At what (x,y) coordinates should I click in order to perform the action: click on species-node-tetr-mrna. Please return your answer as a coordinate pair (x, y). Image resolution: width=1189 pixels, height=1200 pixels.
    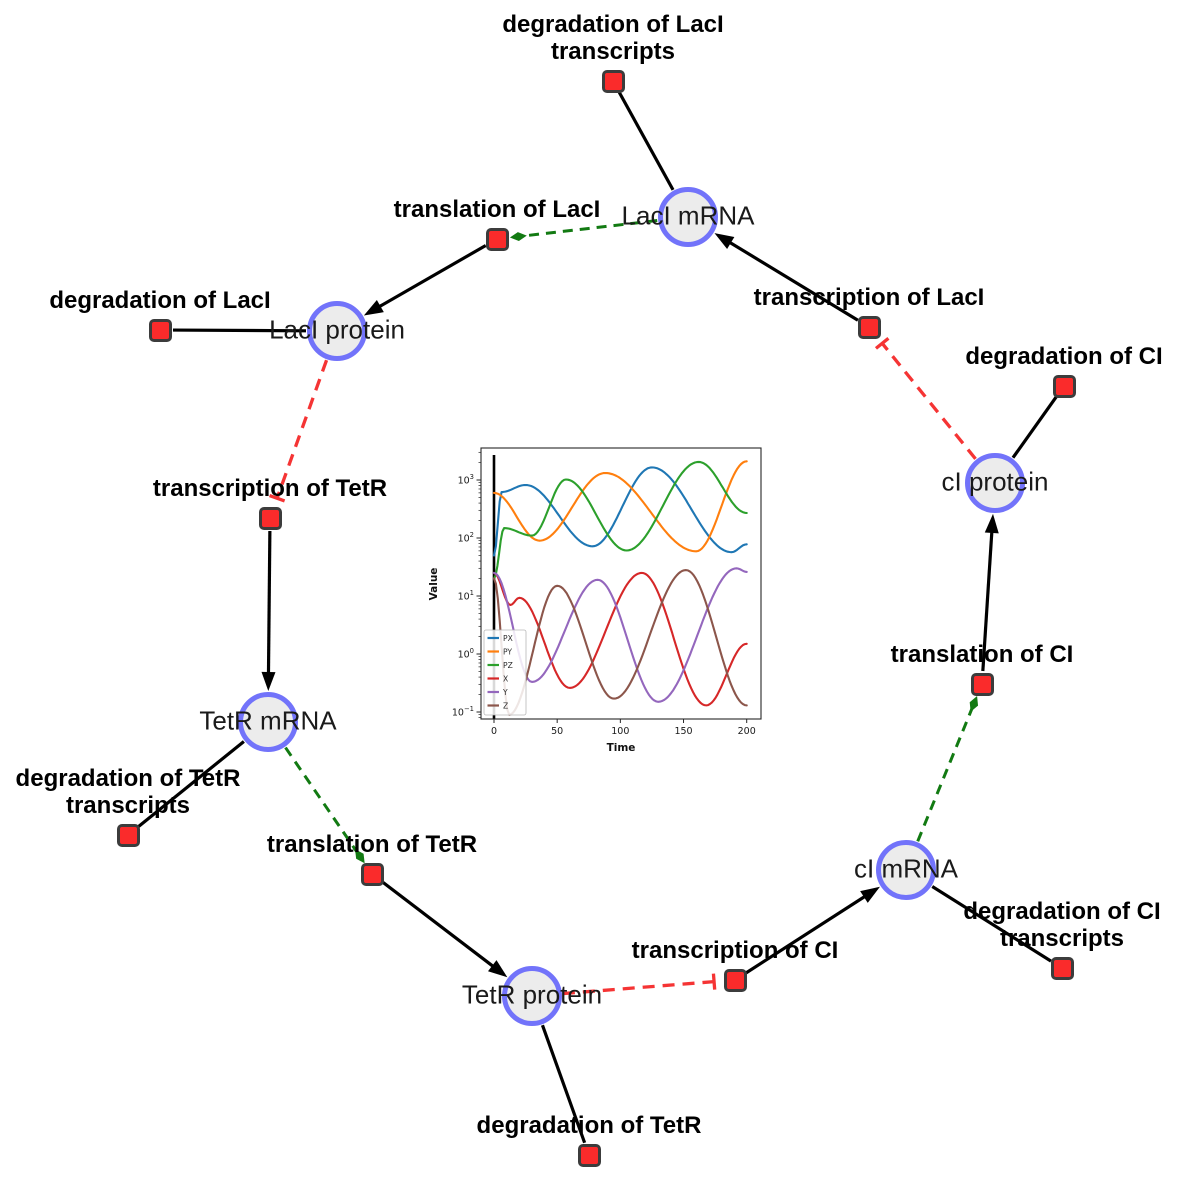
    Looking at the image, I should click on (268, 722).